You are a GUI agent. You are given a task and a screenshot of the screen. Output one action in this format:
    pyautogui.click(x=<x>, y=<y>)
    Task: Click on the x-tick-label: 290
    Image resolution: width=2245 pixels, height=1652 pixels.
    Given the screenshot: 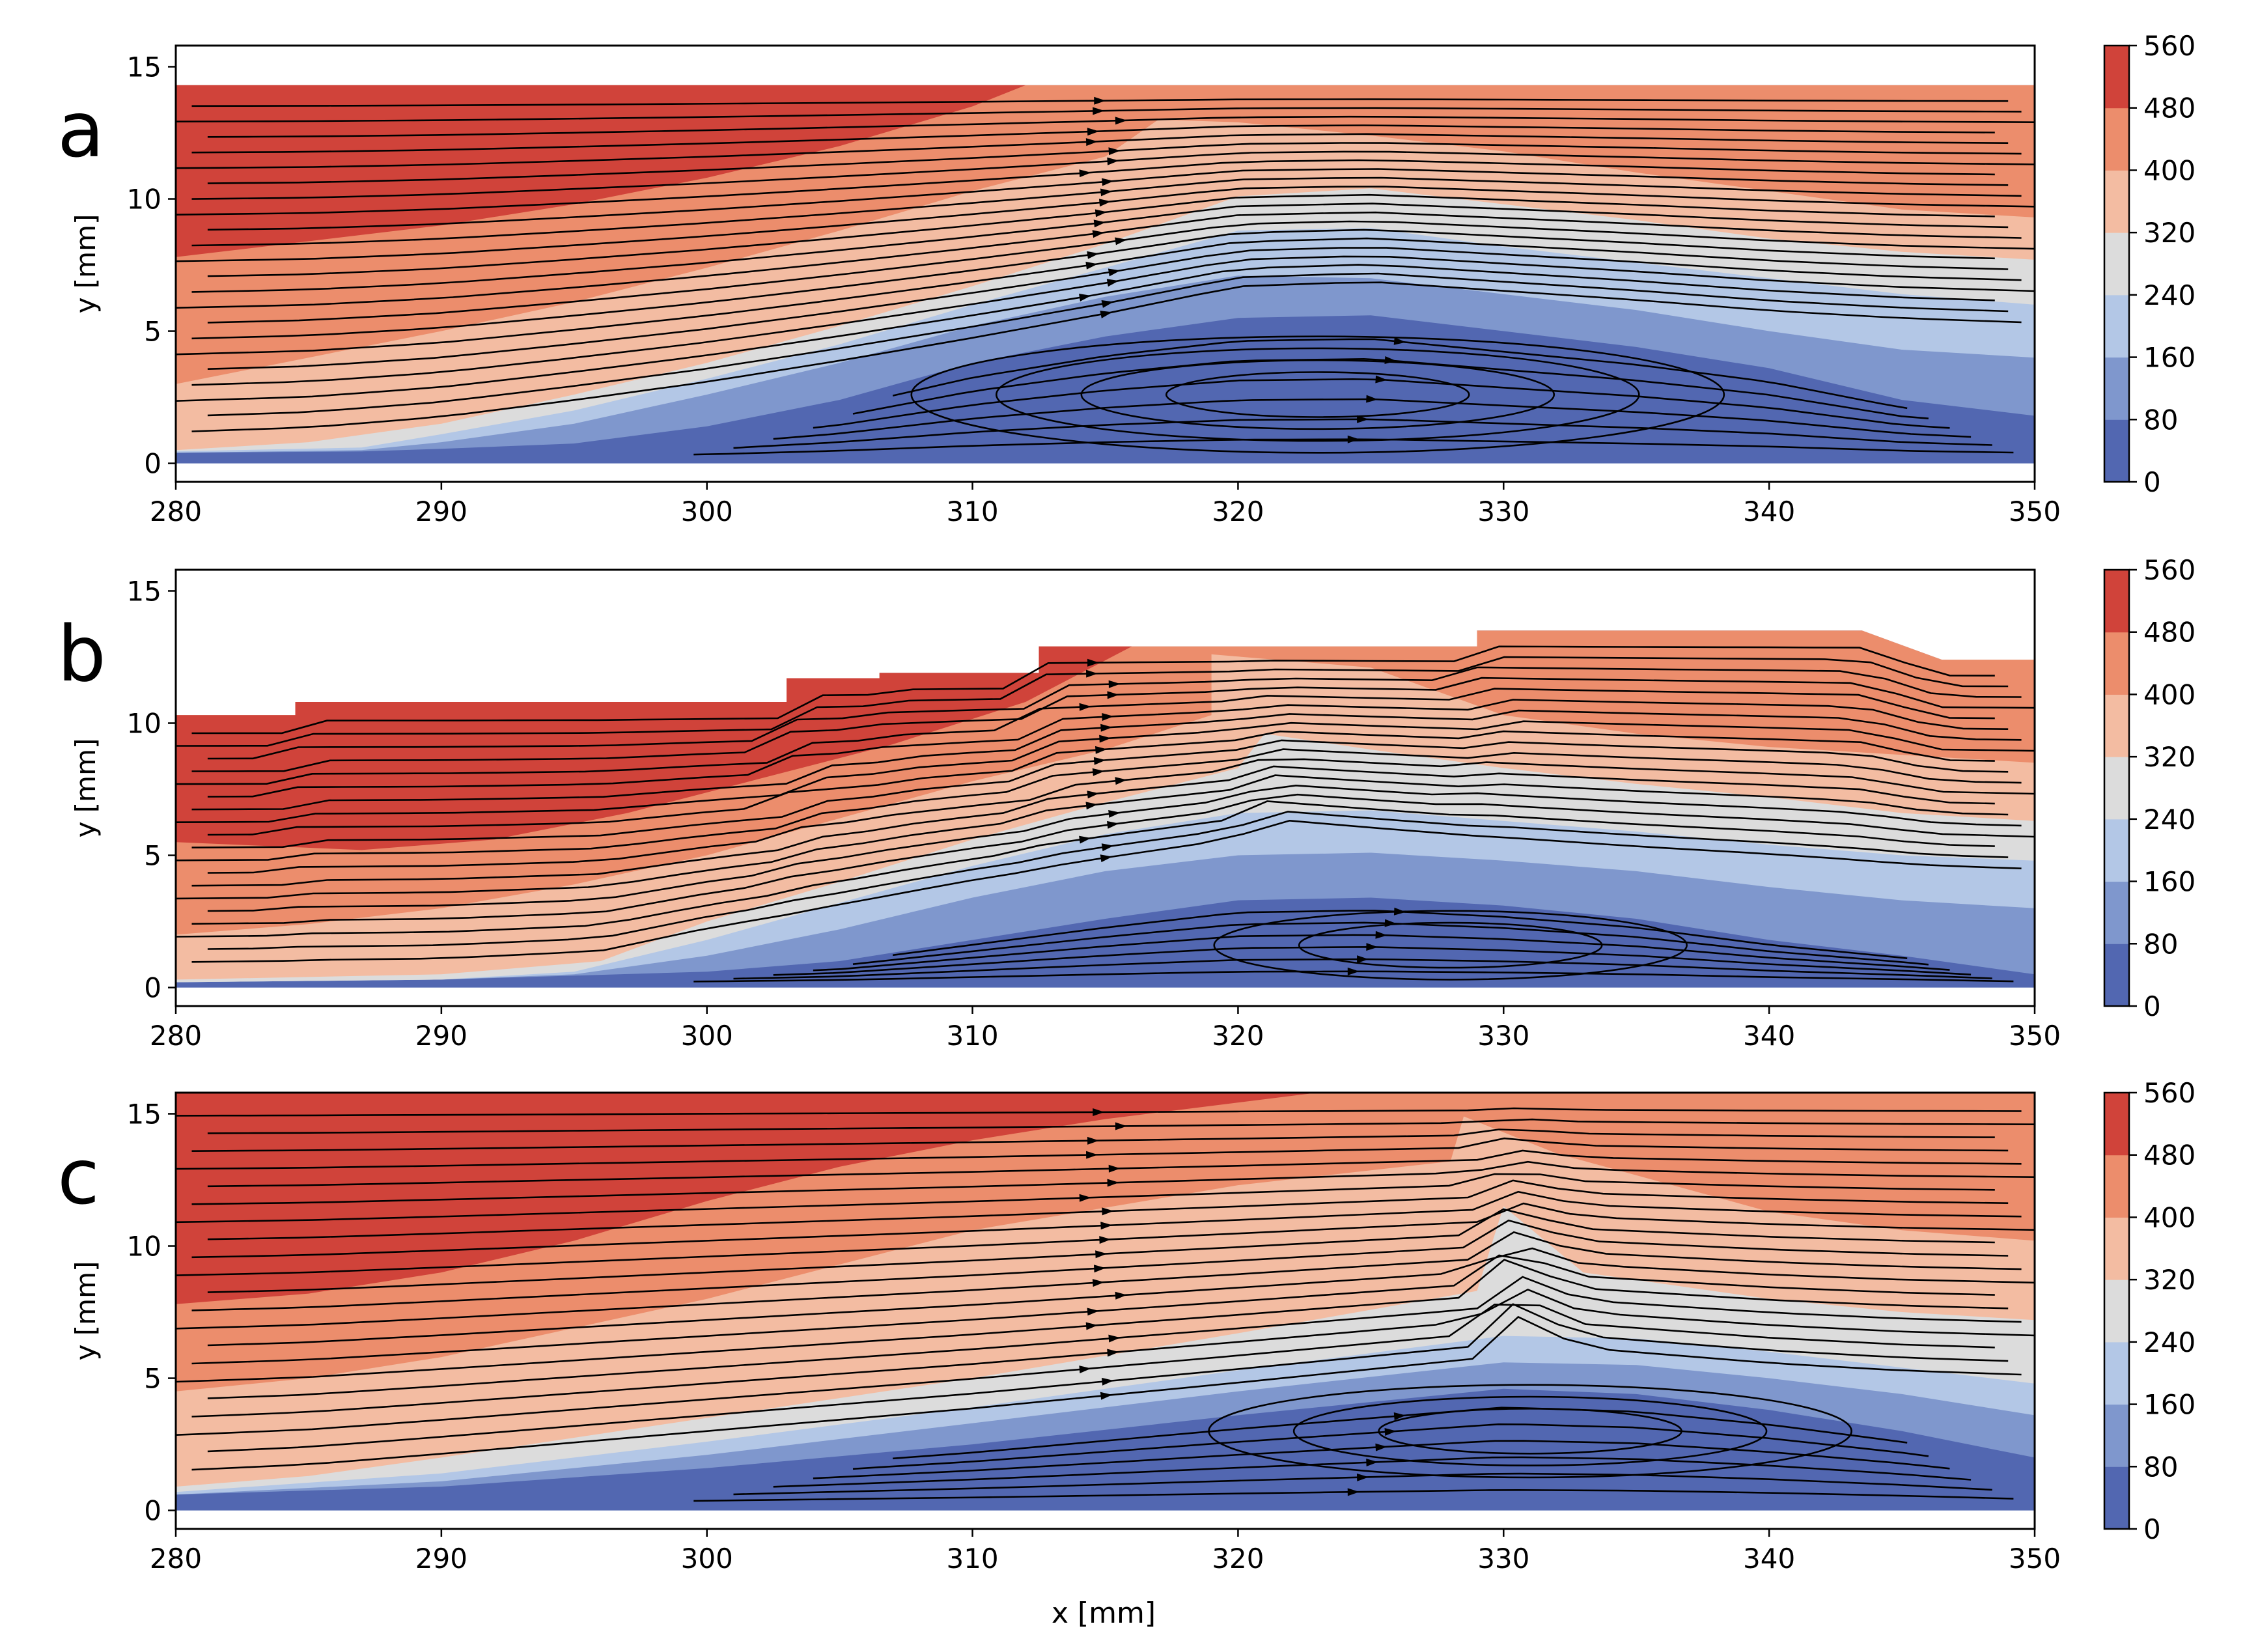 What is the action you would take?
    pyautogui.click(x=441, y=1559)
    